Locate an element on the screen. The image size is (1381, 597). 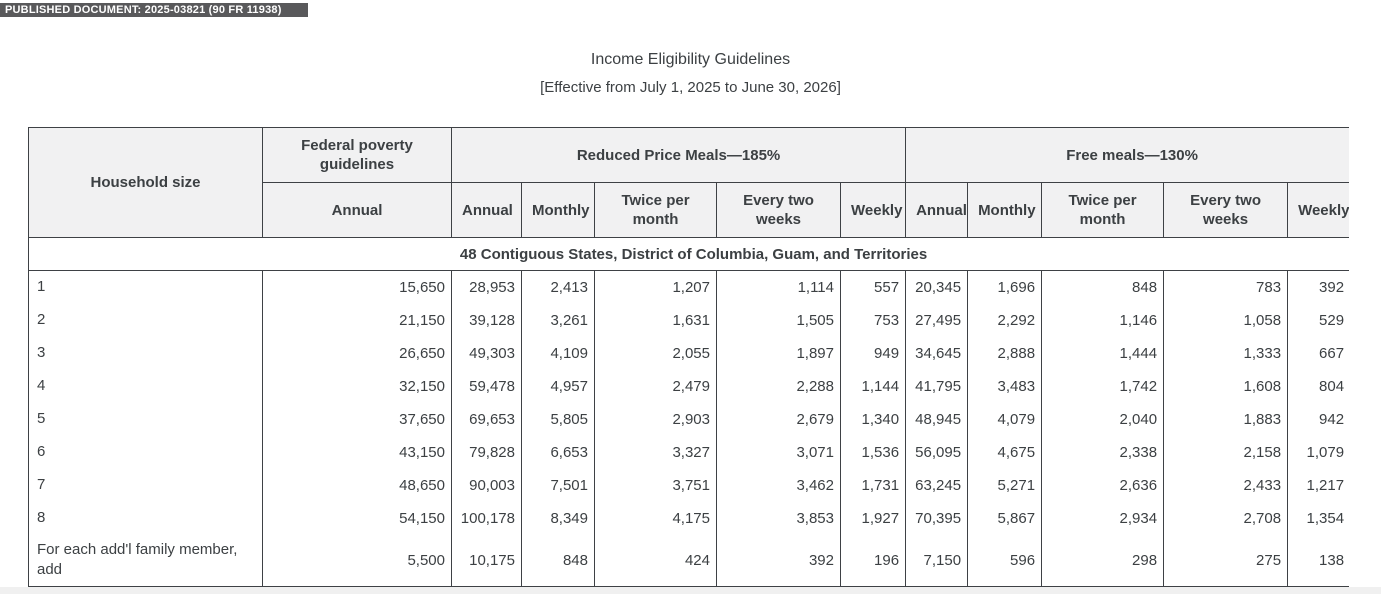
col-header-reduced-annual: Annual is located at coordinates (486, 210).